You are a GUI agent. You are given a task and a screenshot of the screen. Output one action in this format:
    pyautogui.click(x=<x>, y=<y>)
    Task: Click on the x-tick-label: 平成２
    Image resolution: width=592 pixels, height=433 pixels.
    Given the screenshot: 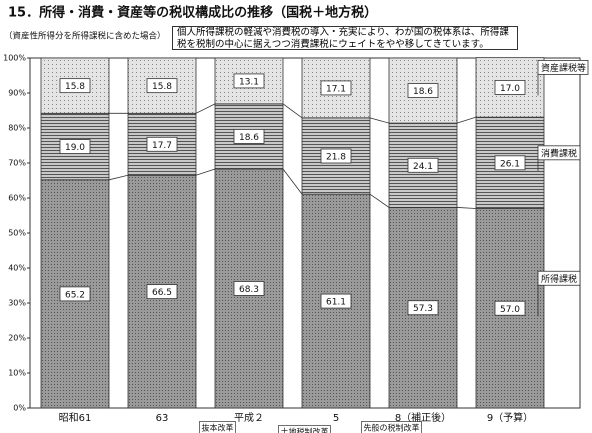 What is the action you would take?
    pyautogui.click(x=249, y=418)
    